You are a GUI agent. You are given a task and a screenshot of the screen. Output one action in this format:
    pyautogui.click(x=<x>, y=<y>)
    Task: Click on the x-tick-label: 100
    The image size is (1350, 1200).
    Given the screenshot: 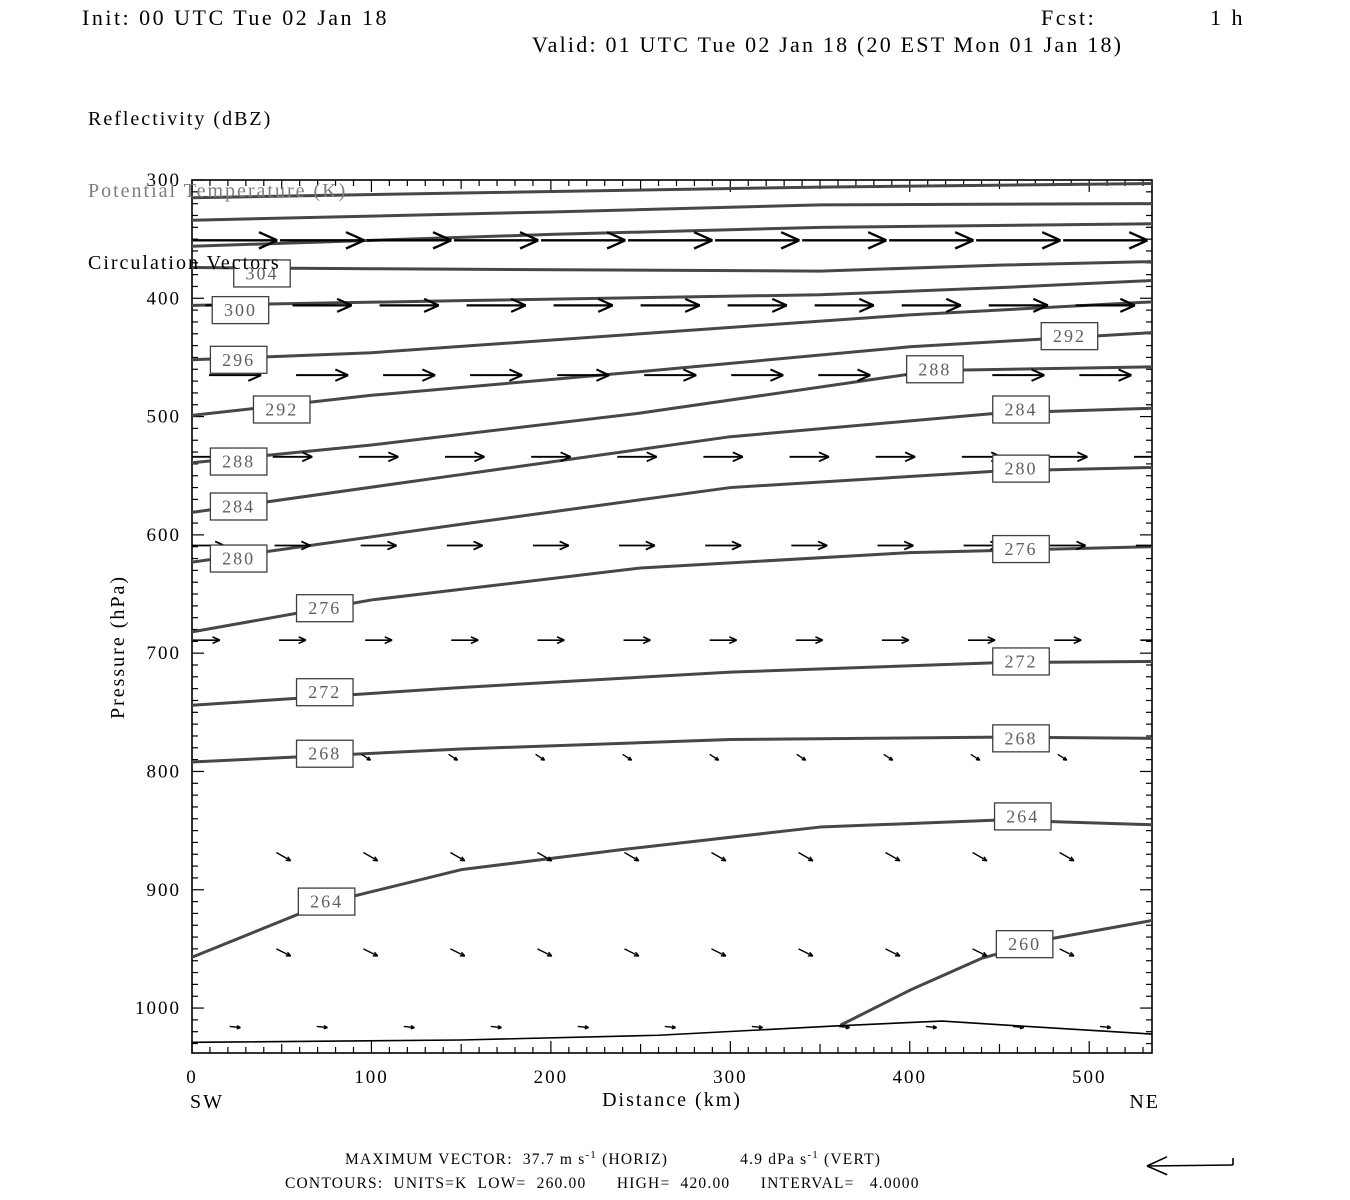 What is the action you would take?
    pyautogui.click(x=371, y=1077)
    